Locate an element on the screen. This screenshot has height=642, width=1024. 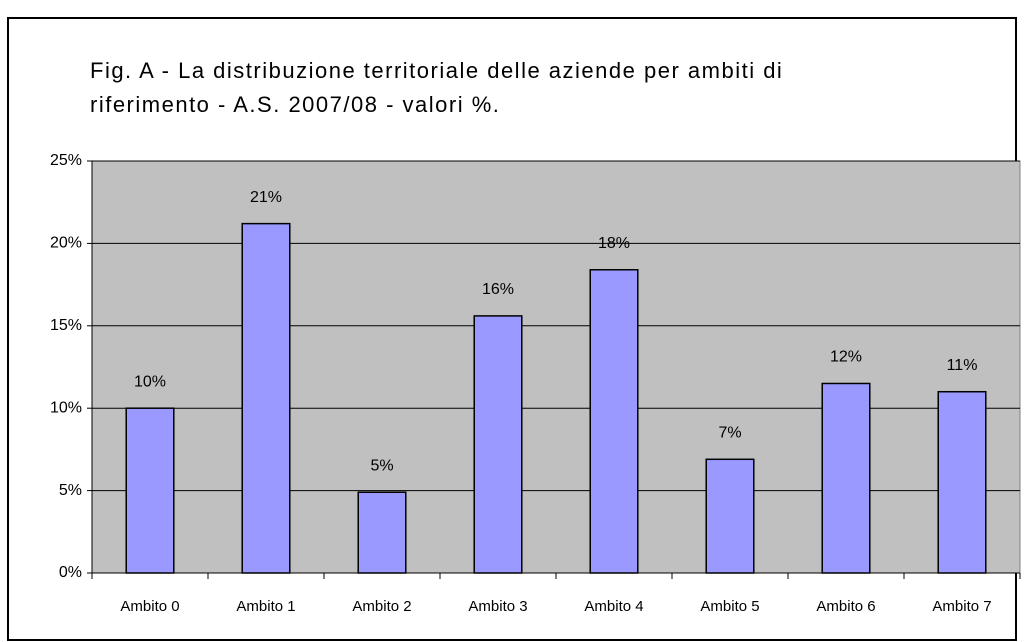
x-tick-label: Ambito 2 is located at coordinates (381, 606).